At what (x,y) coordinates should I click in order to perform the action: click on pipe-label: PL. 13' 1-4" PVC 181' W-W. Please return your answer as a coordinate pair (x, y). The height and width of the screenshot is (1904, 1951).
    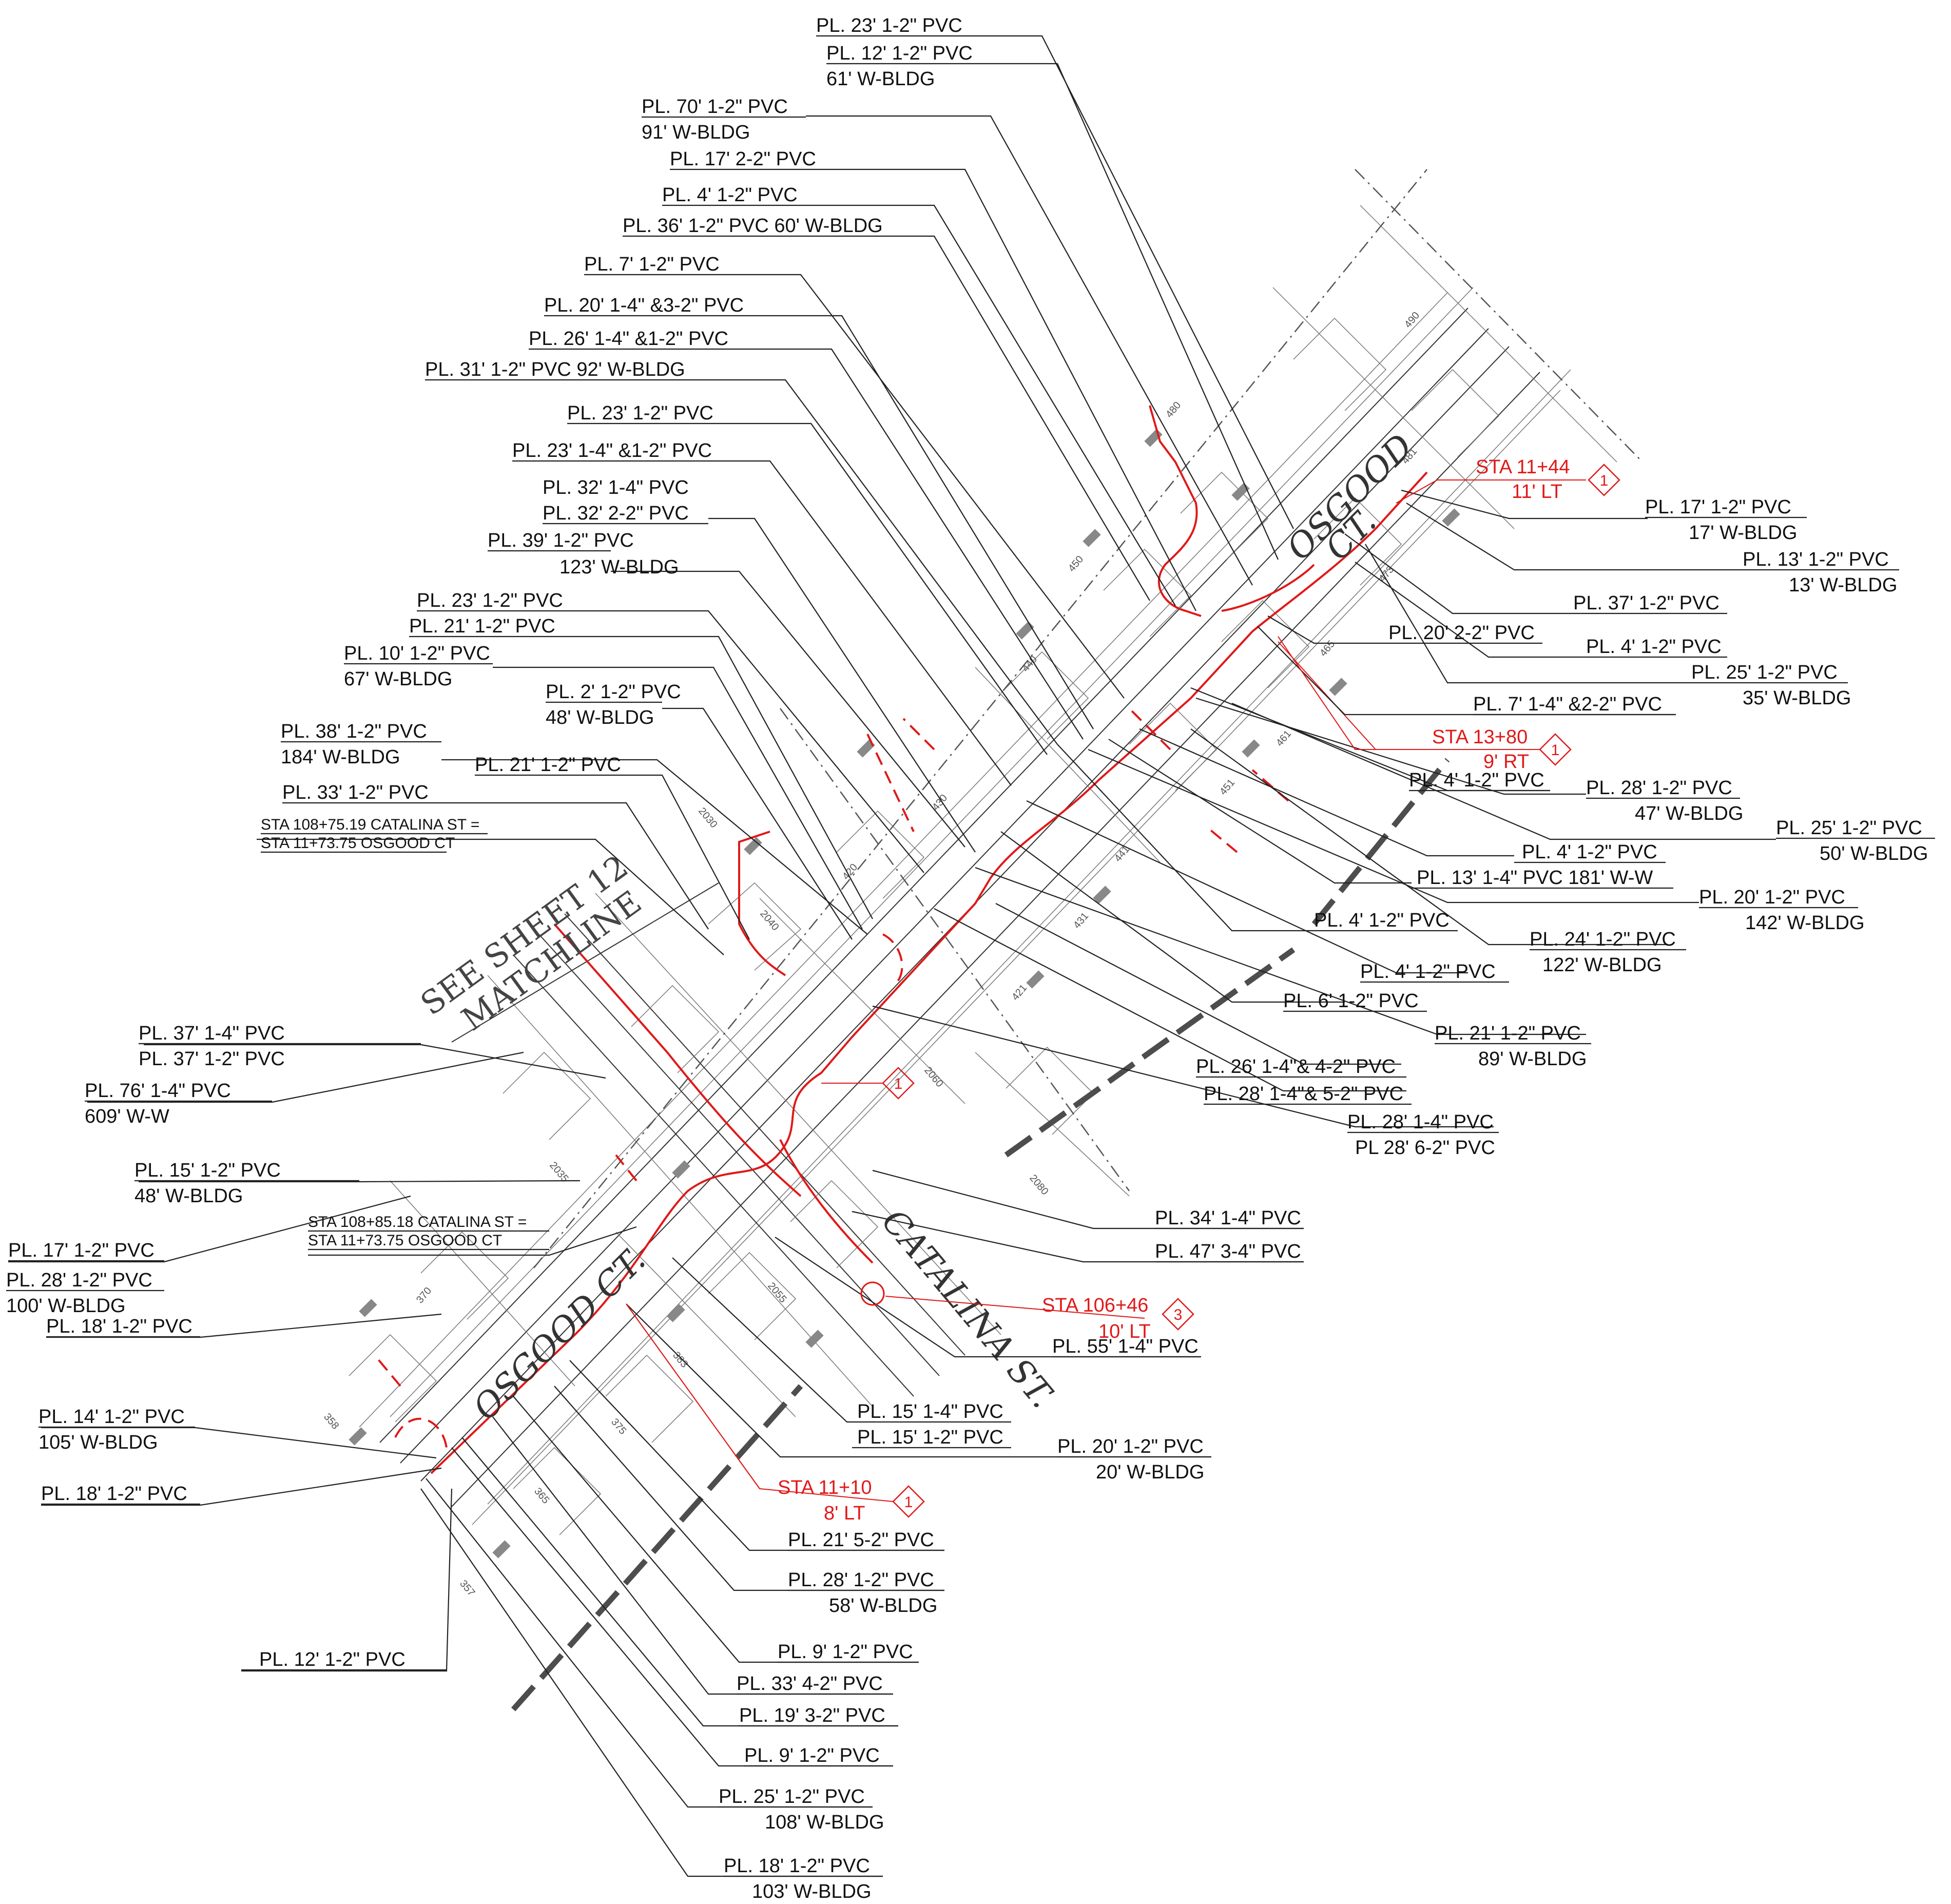
    Looking at the image, I should click on (1535, 878).